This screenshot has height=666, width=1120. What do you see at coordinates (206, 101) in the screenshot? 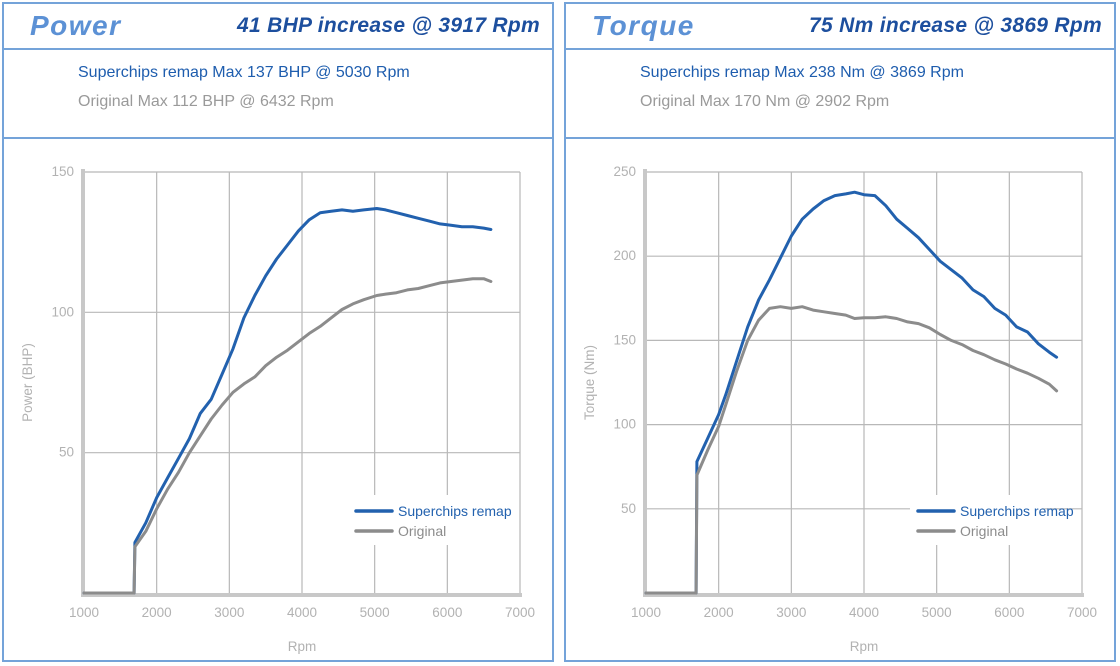
I see `power-original-summary: Original Max 112 BHP @ 6432 Rpm` at bounding box center [206, 101].